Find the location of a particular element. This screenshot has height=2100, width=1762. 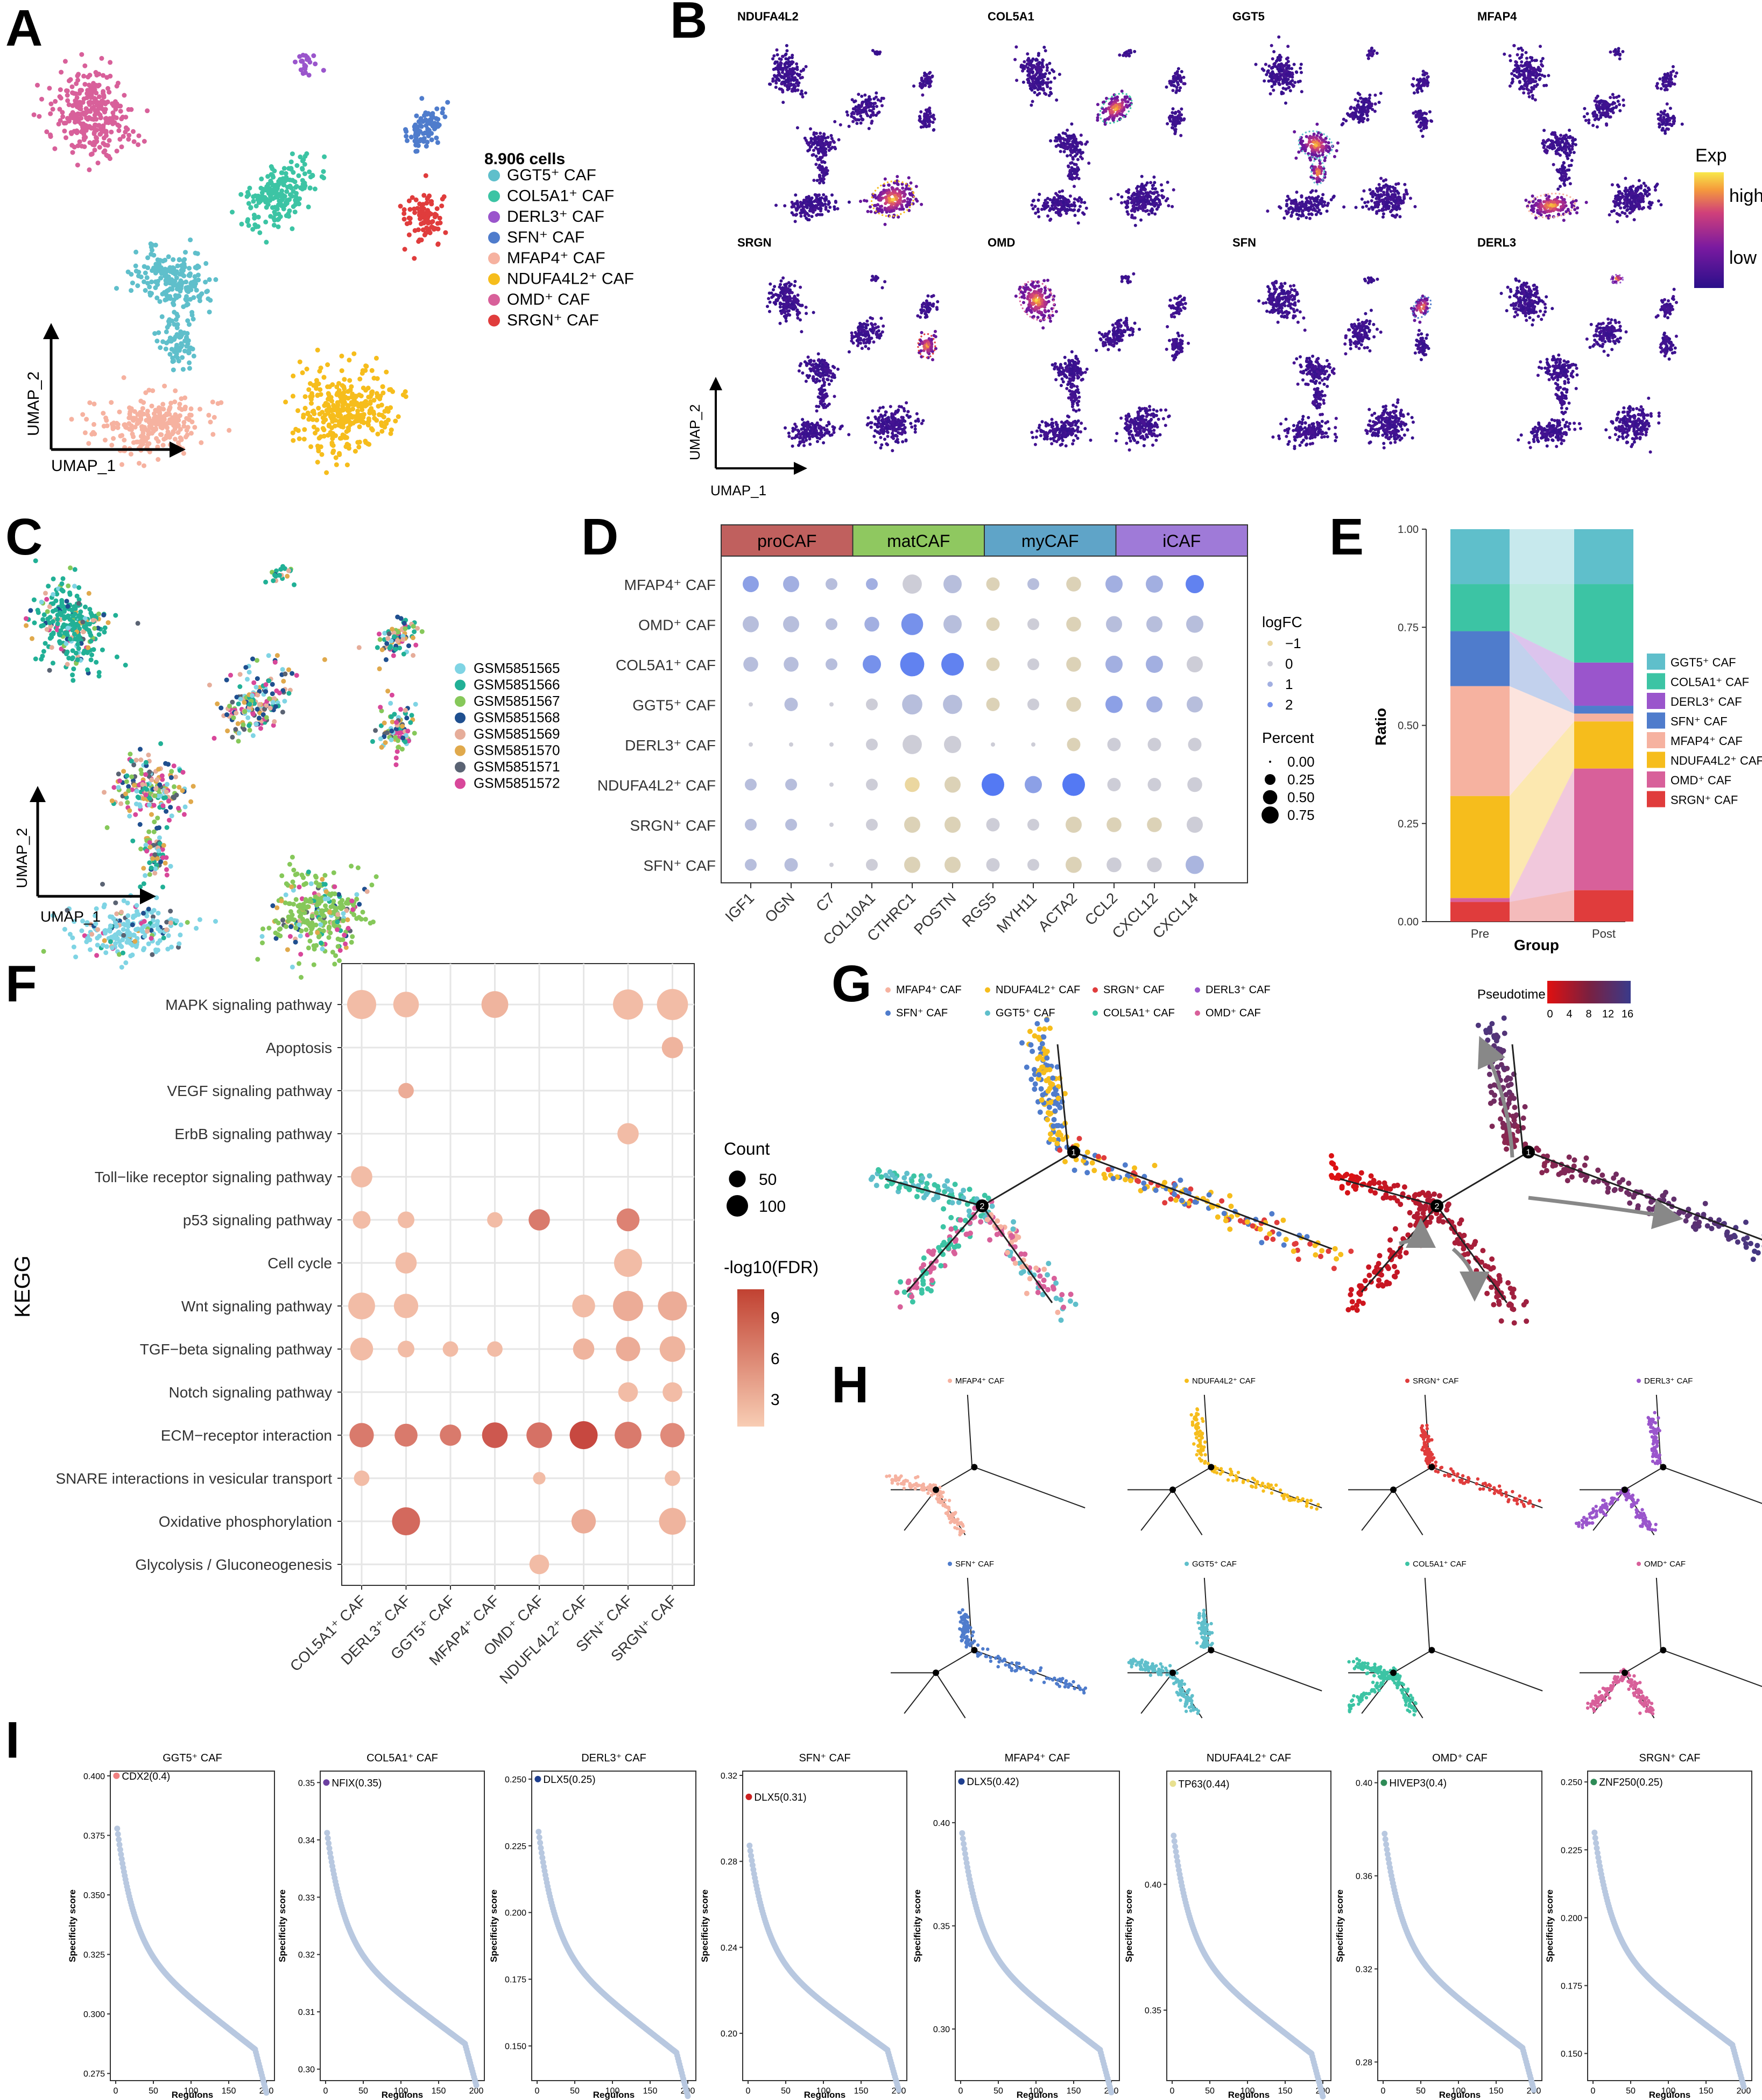

cluster-sfn is located at coordinates (426, 125).